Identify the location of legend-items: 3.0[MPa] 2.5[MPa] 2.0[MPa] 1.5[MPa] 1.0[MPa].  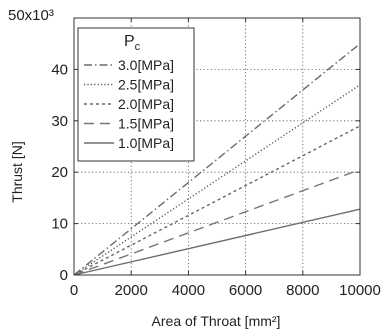
(129, 104).